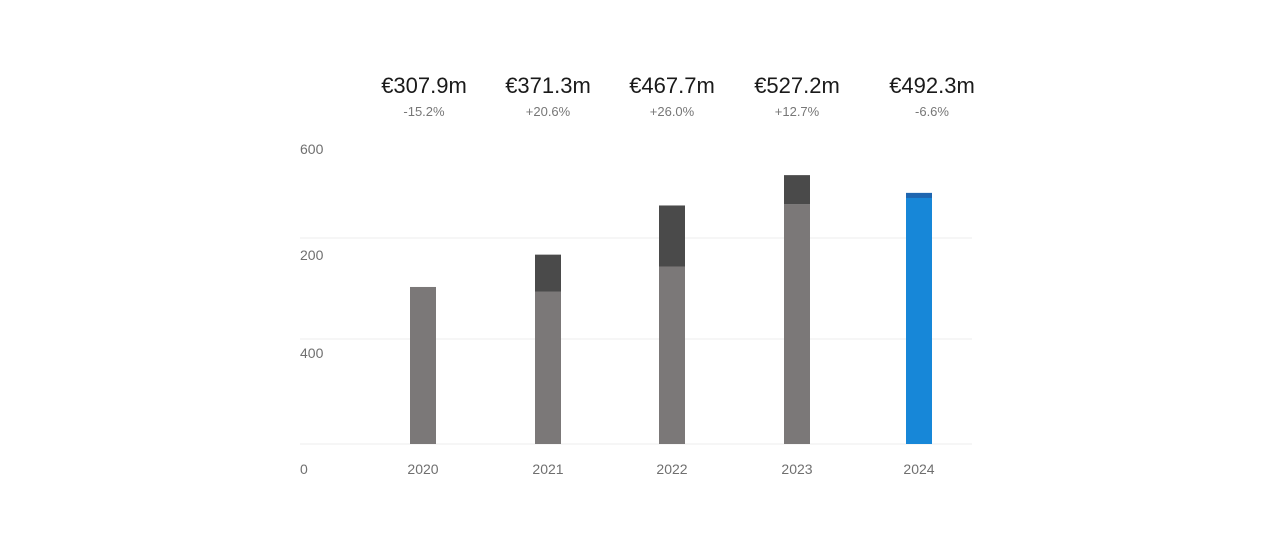 The height and width of the screenshot is (555, 1280). I want to click on total-labels: €307.9m €371.3m €467.7m €527.2m €492.3m, so click(678, 85).